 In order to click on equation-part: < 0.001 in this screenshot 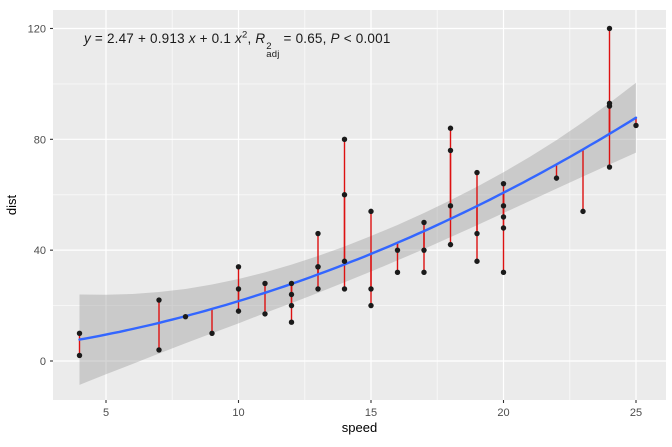, I will do `click(365, 38)`.